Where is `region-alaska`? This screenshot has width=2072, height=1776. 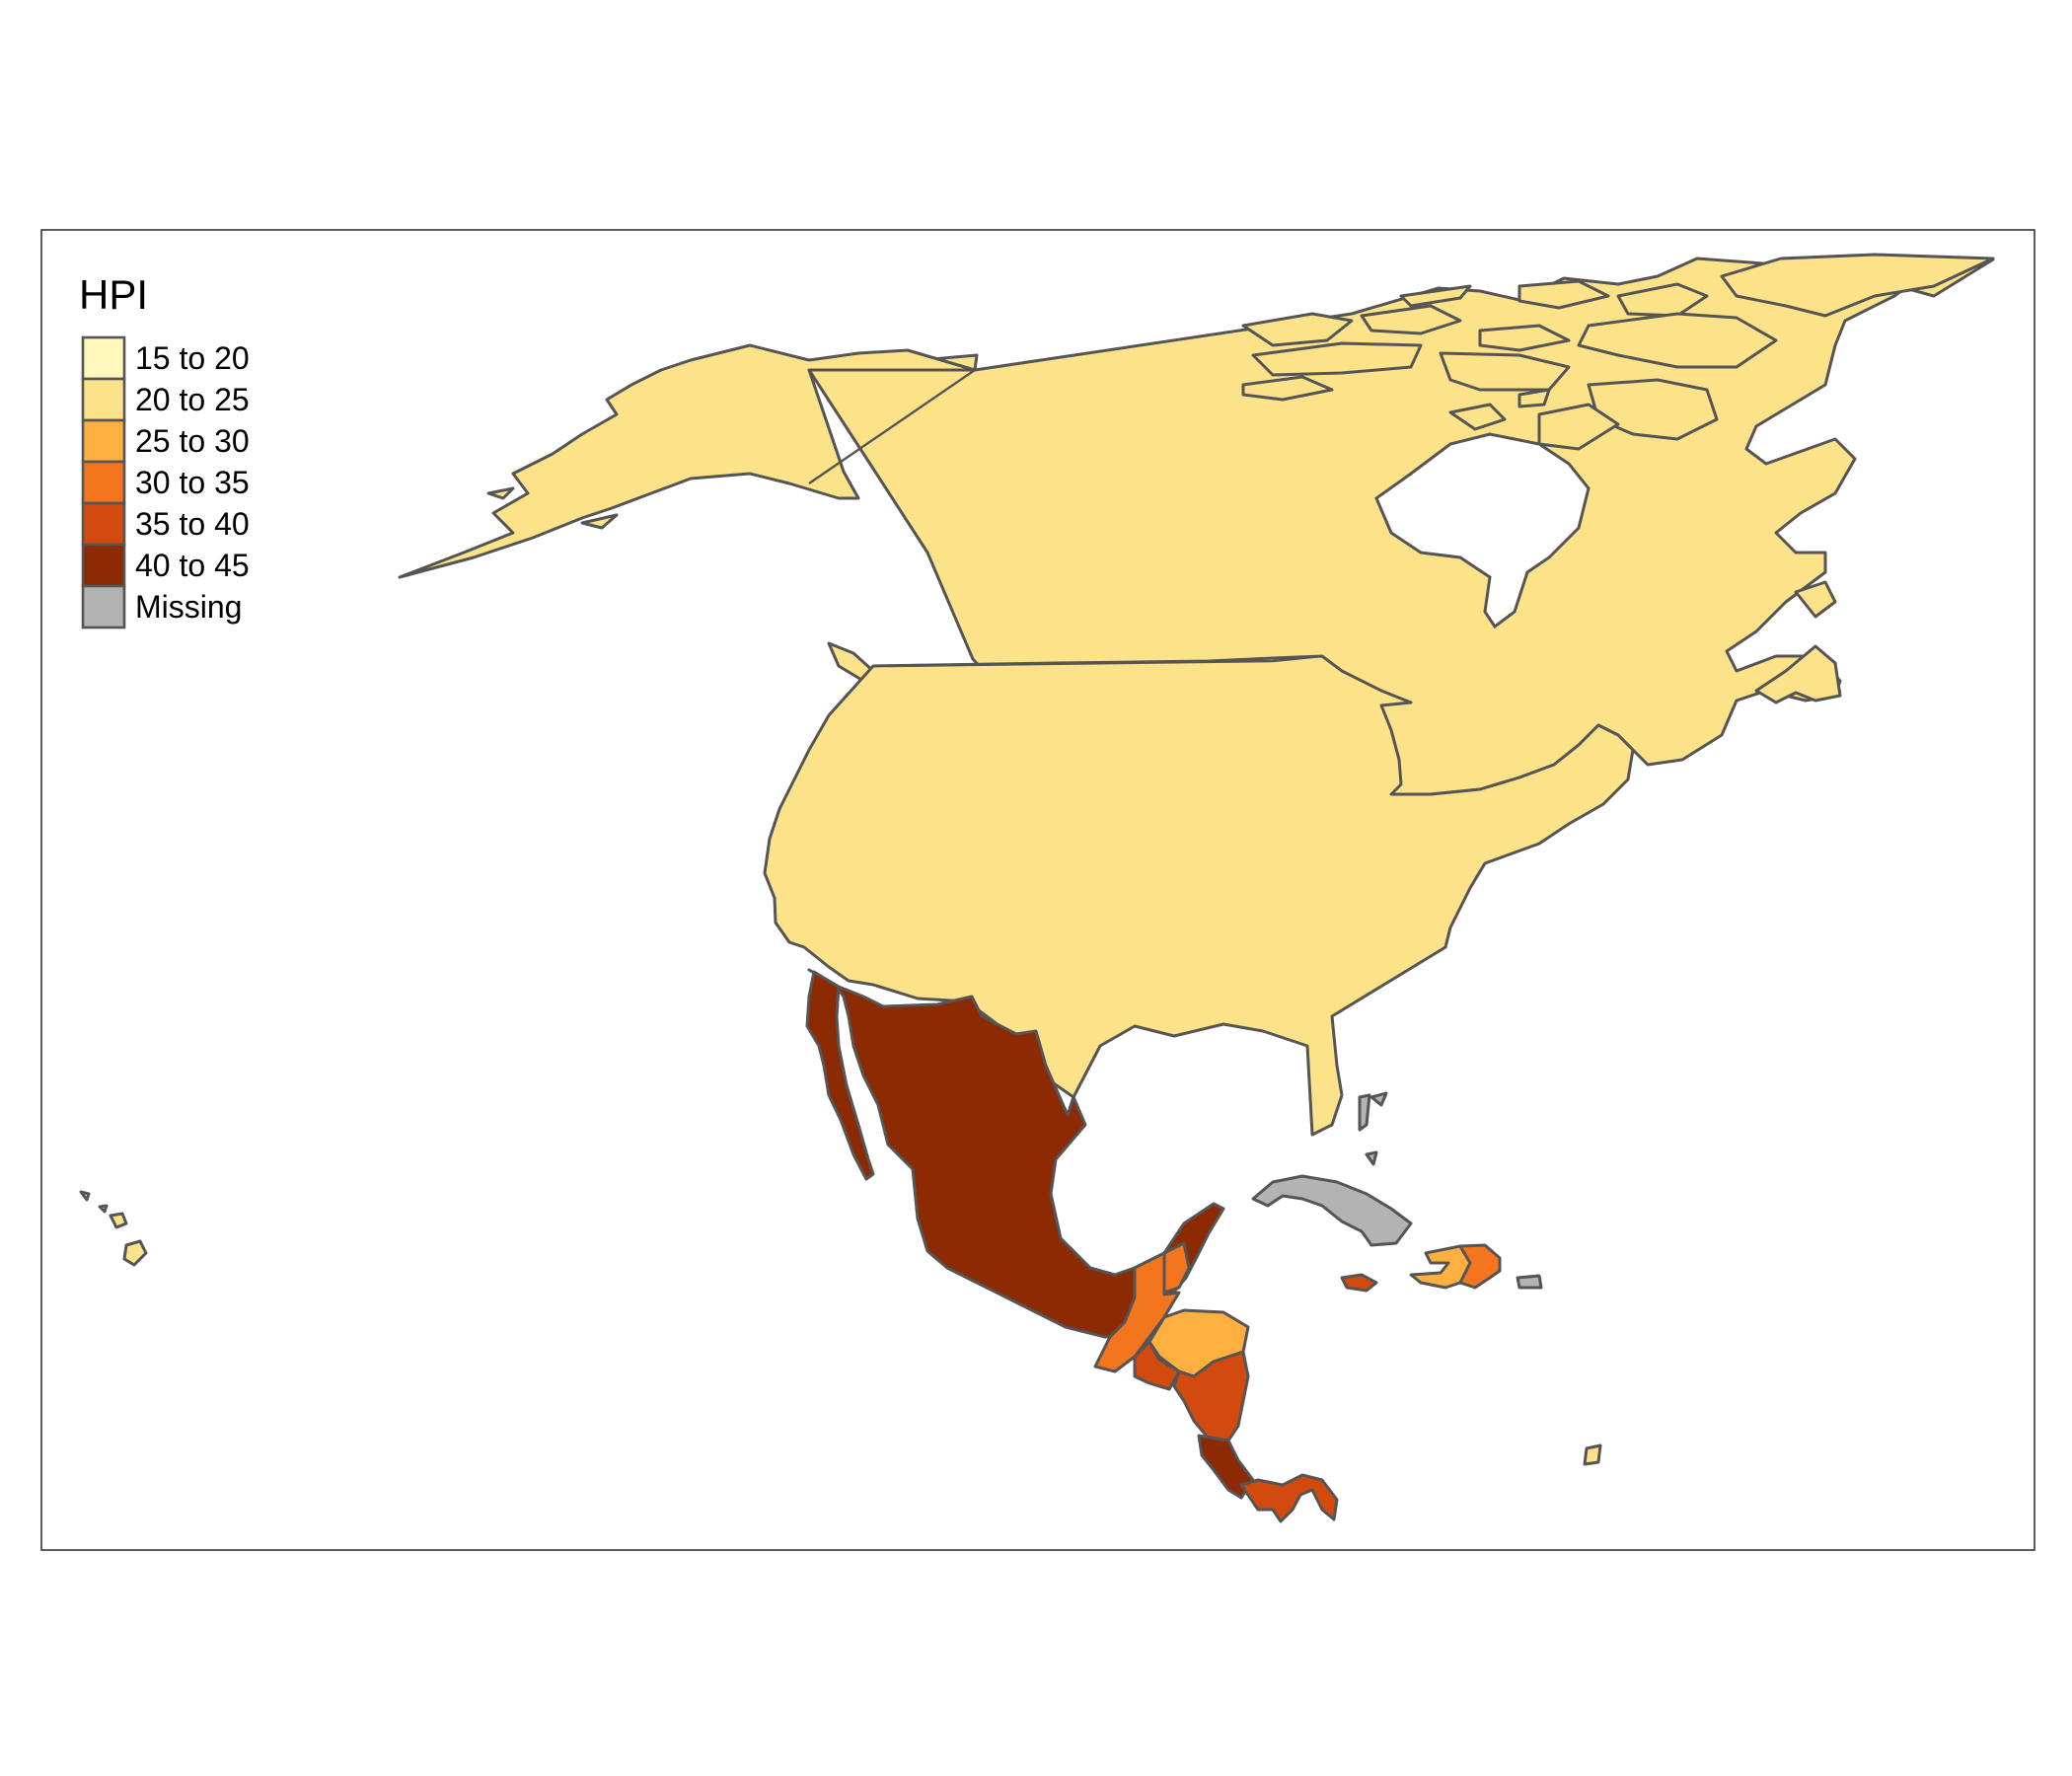
region-alaska is located at coordinates (688, 461).